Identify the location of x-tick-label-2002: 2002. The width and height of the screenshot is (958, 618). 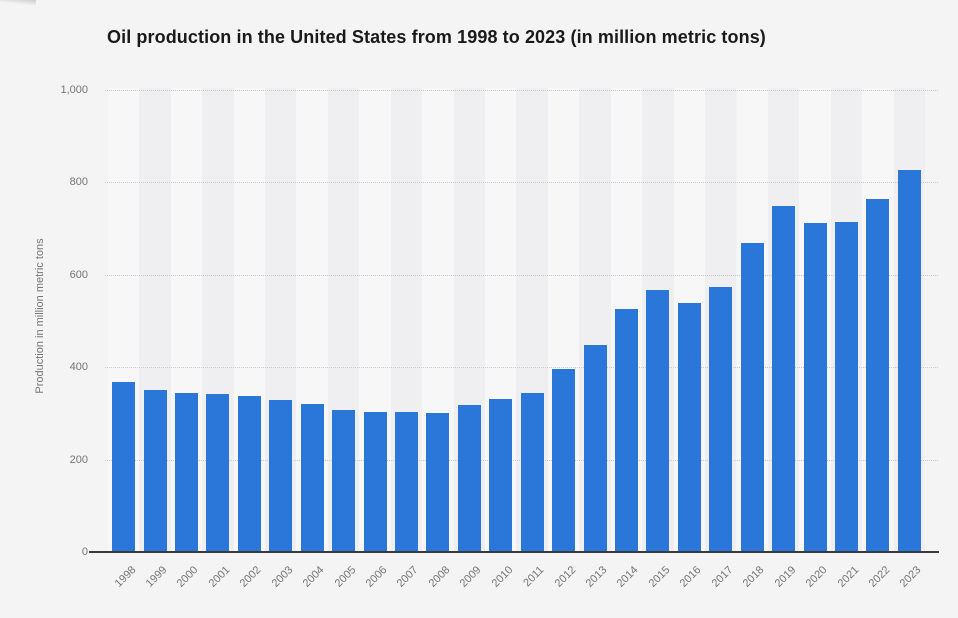
(251, 577).